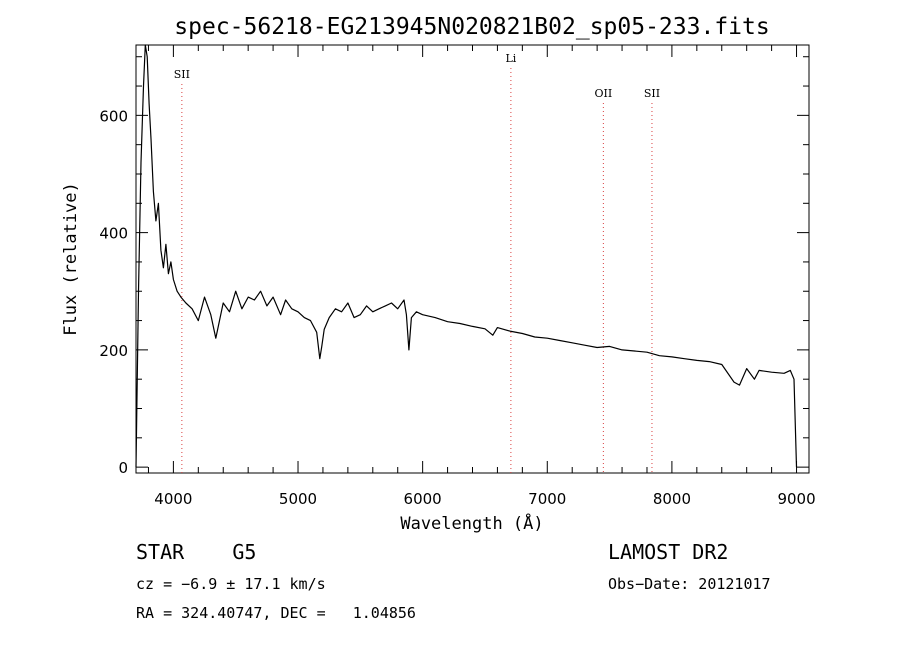 This screenshot has width=900, height=650. Describe the element at coordinates (113, 234) in the screenshot. I see `y-tick-label: 400` at that location.